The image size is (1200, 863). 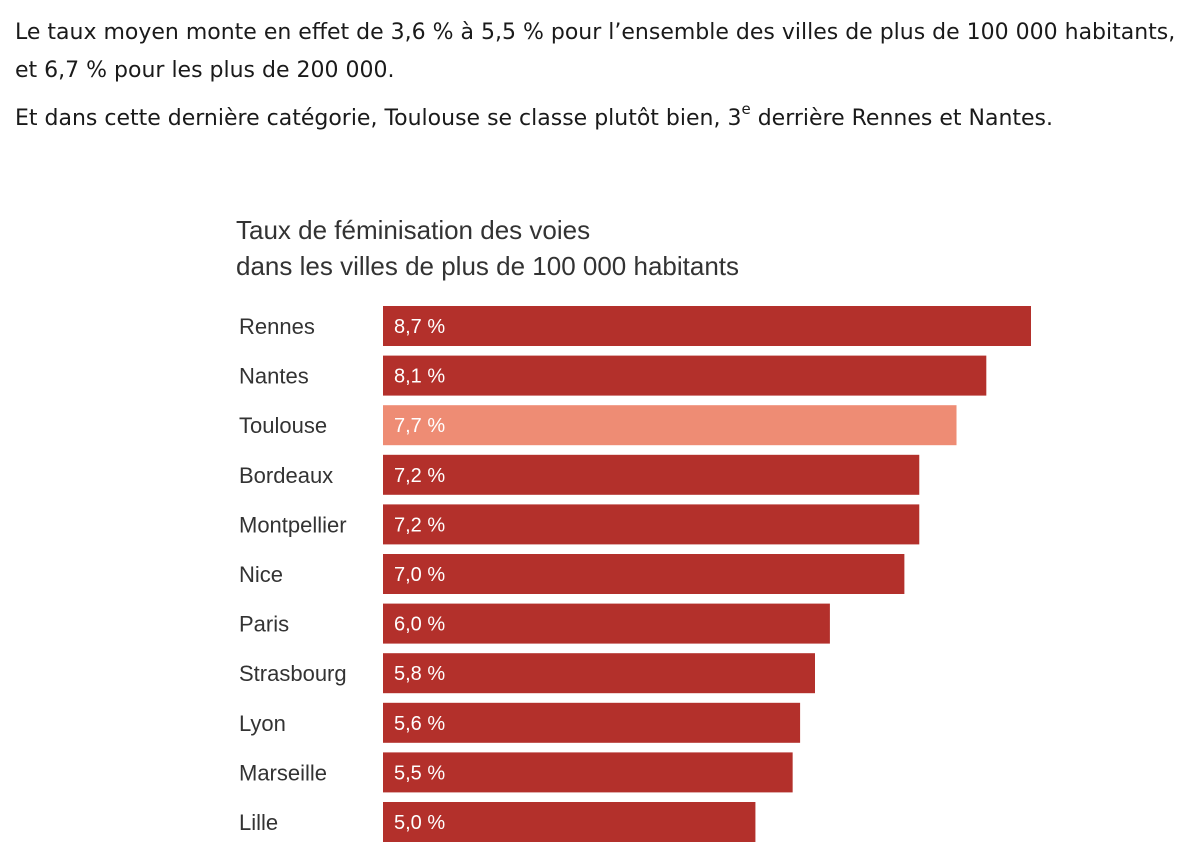 I want to click on category-label-nantes: Nantes, so click(x=274, y=376).